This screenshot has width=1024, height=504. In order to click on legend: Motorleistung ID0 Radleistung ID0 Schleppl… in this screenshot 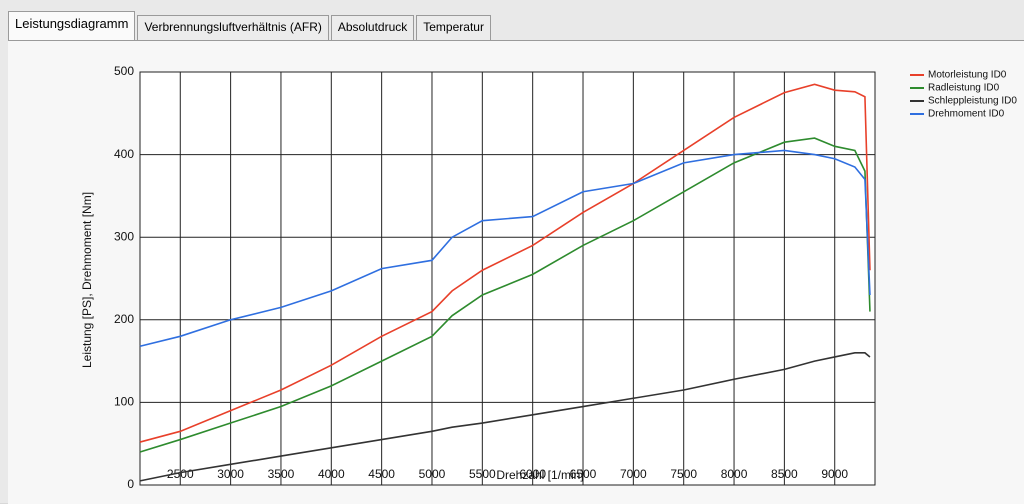, I will do `click(963, 95)`.